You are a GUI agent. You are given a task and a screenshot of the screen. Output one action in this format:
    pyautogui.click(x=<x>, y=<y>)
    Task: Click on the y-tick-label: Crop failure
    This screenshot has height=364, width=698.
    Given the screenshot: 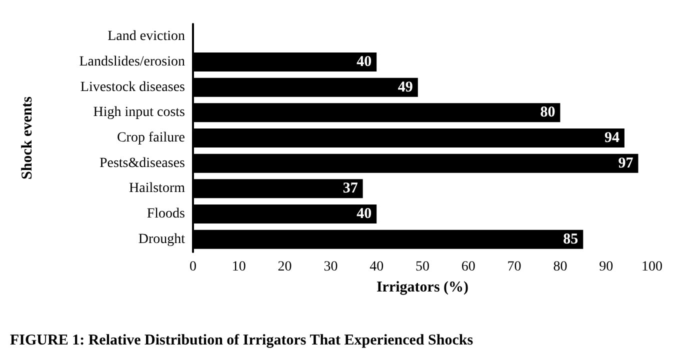 What is the action you would take?
    pyautogui.click(x=150, y=138)
    